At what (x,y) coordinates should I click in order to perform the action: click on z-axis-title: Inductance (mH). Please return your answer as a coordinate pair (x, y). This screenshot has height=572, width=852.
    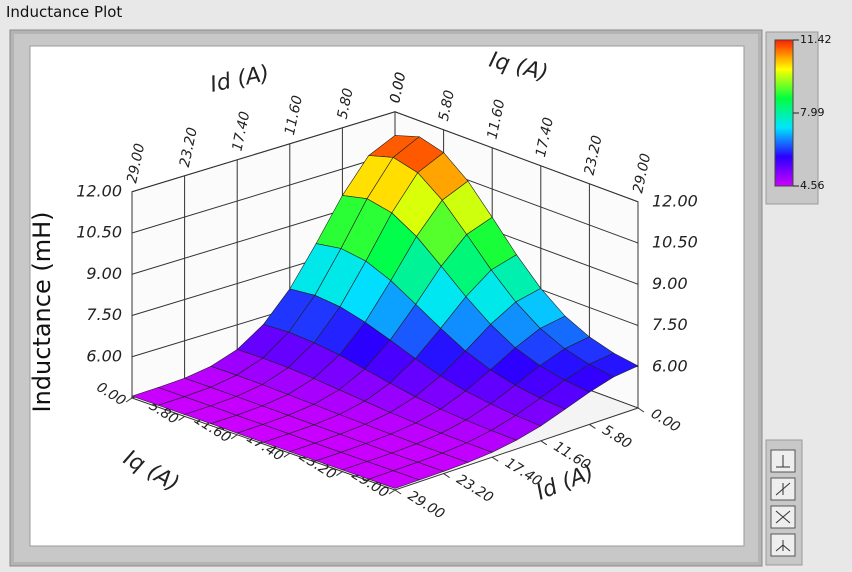
    Looking at the image, I should click on (42, 312).